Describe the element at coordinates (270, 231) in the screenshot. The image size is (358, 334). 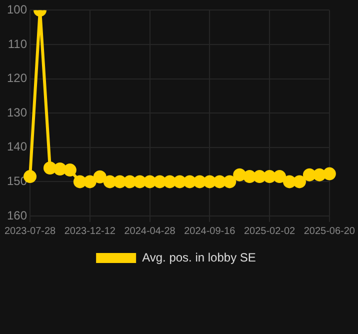
I see `x-tick-label: 2025-02-02` at that location.